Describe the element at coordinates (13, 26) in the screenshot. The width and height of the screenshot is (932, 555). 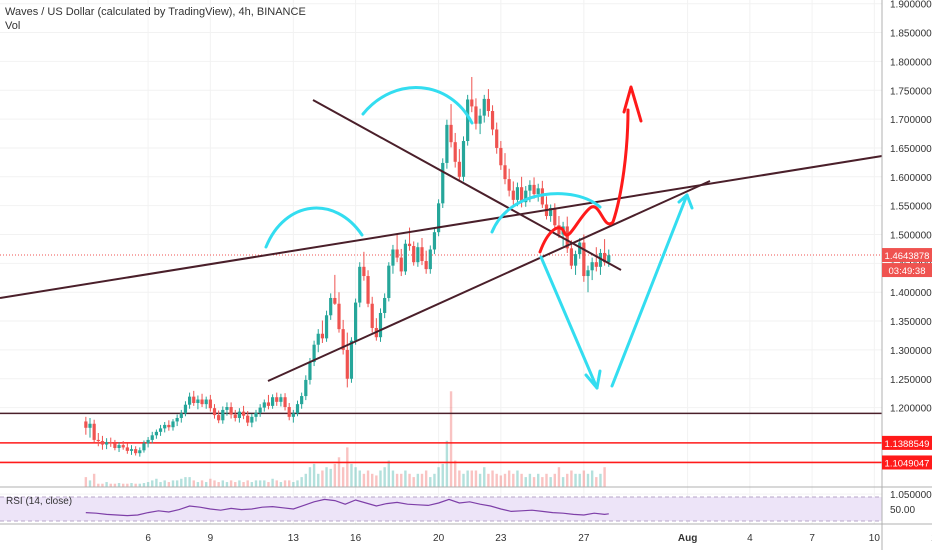
I see `volume-label: Vol` at that location.